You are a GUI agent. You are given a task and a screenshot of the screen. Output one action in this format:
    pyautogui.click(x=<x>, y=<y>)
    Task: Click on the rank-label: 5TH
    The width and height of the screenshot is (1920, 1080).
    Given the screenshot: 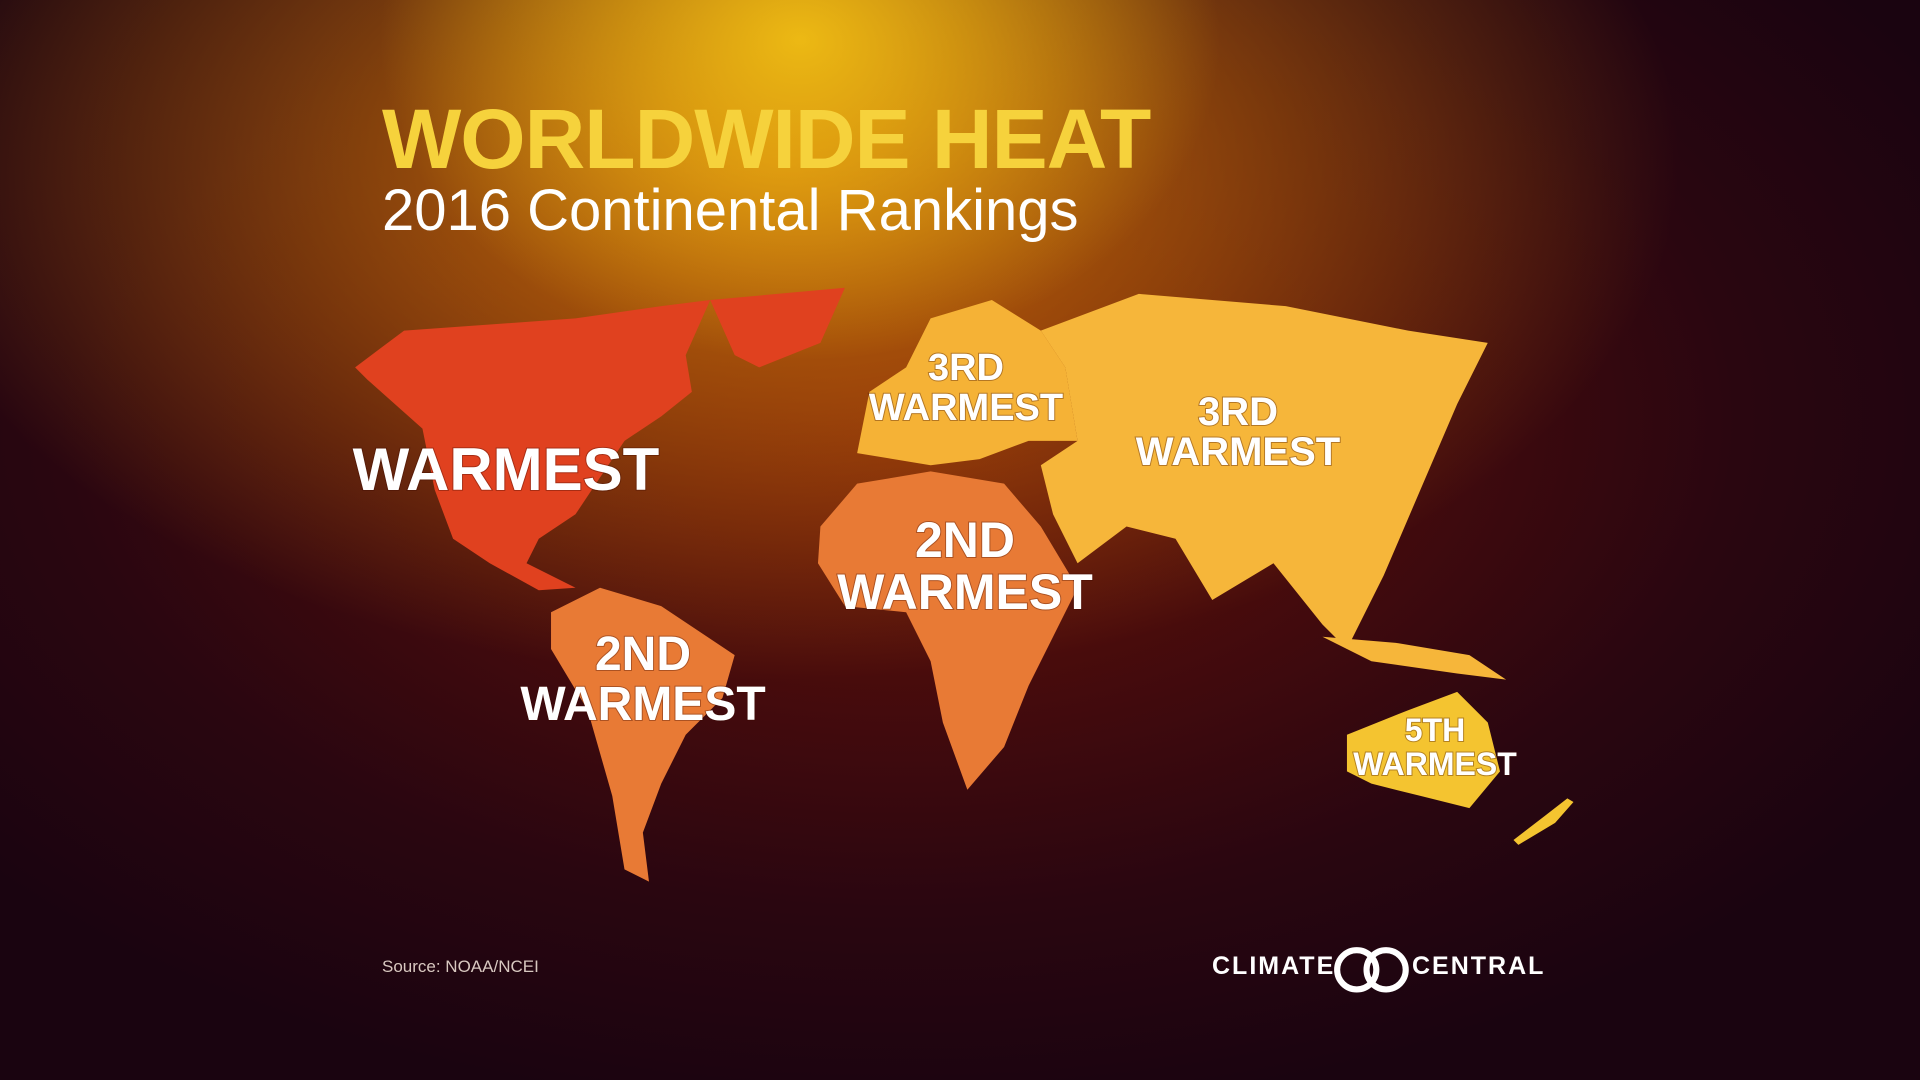 What is the action you would take?
    pyautogui.click(x=1435, y=730)
    